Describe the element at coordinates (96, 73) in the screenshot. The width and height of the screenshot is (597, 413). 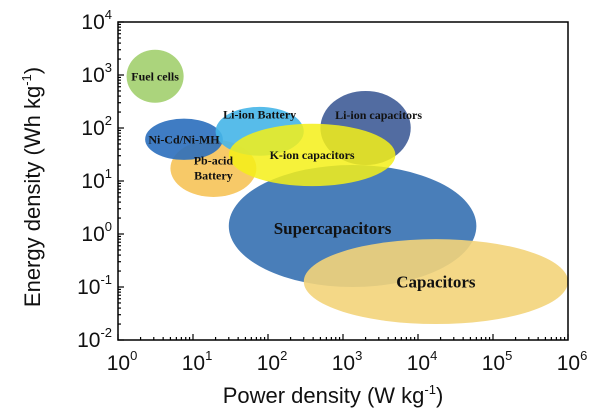
I see `y-tick-label: 10³` at that location.